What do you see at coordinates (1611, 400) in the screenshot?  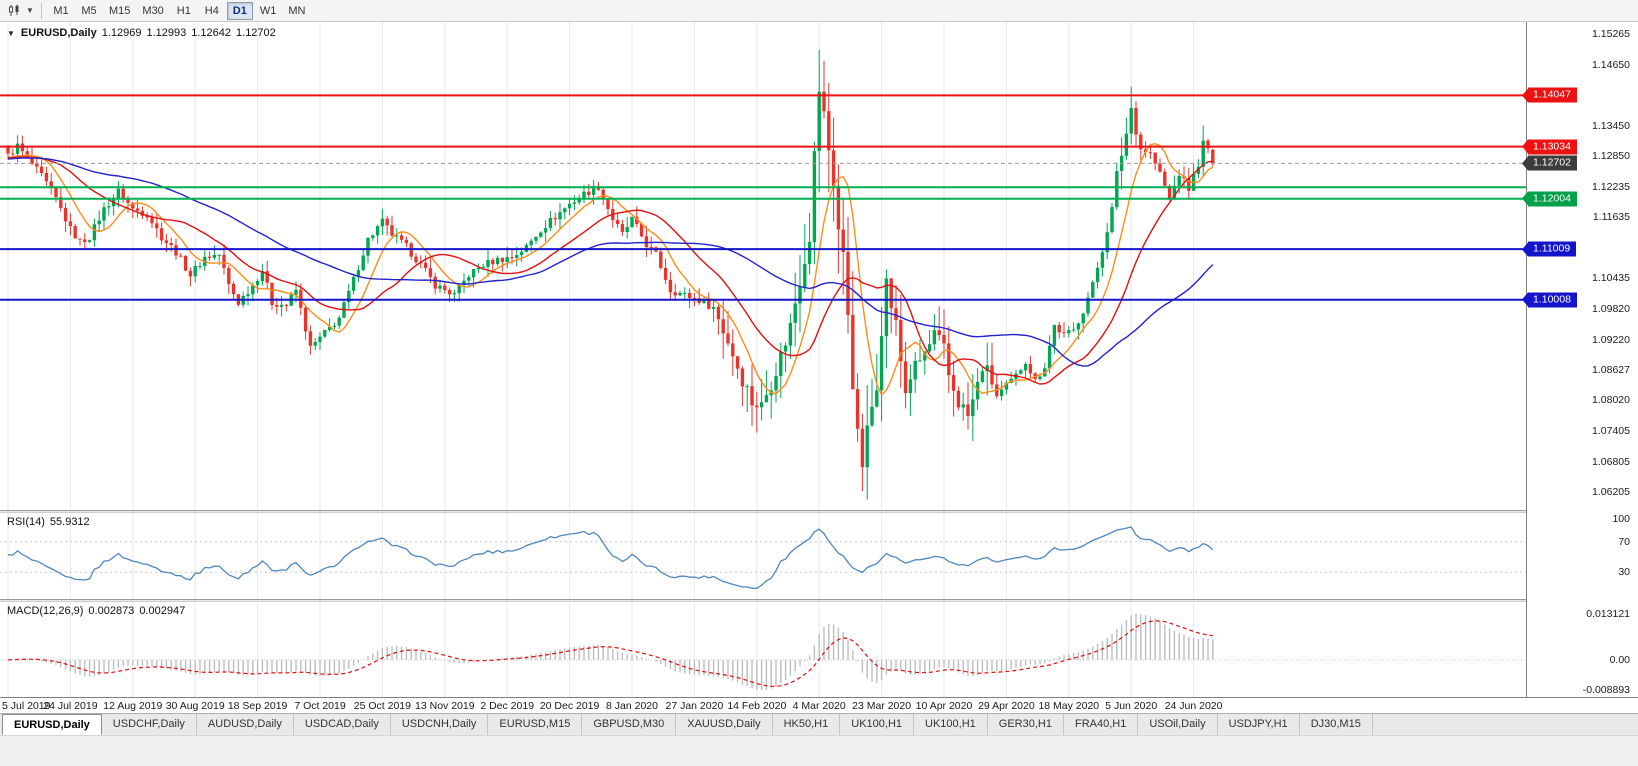 I see `price-tick: 1.08020` at bounding box center [1611, 400].